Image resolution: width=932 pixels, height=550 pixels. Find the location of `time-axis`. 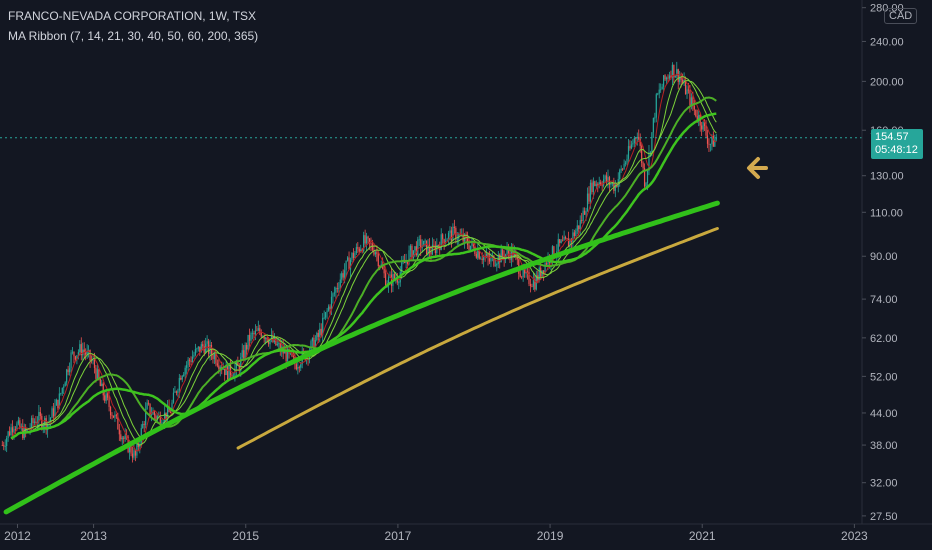

time-axis is located at coordinates (466, 537).